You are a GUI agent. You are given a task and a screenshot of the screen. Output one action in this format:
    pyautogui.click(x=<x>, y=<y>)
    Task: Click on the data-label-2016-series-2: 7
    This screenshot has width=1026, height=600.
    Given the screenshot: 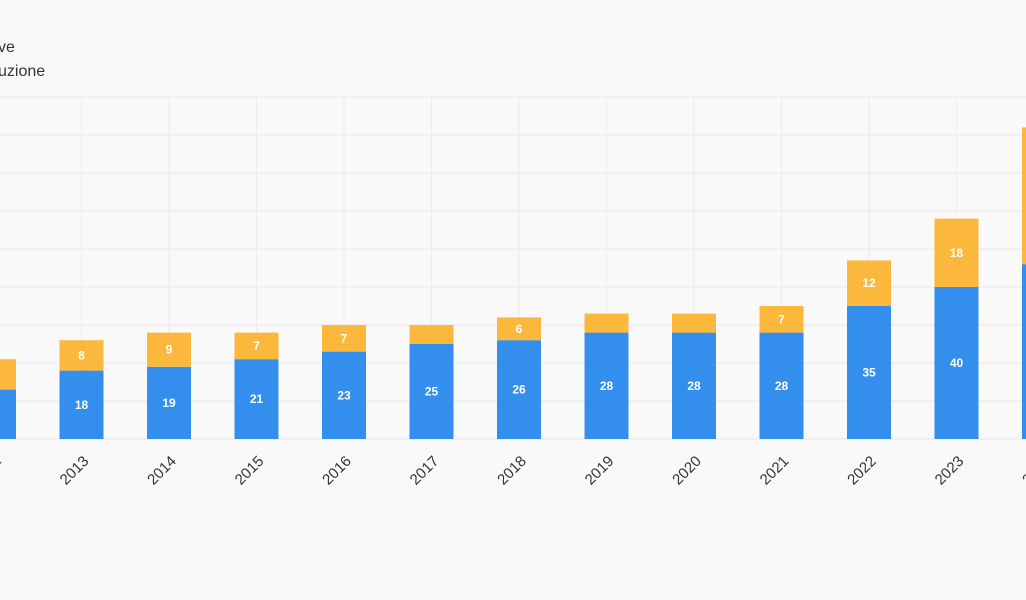 What is the action you would take?
    pyautogui.click(x=344, y=338)
    